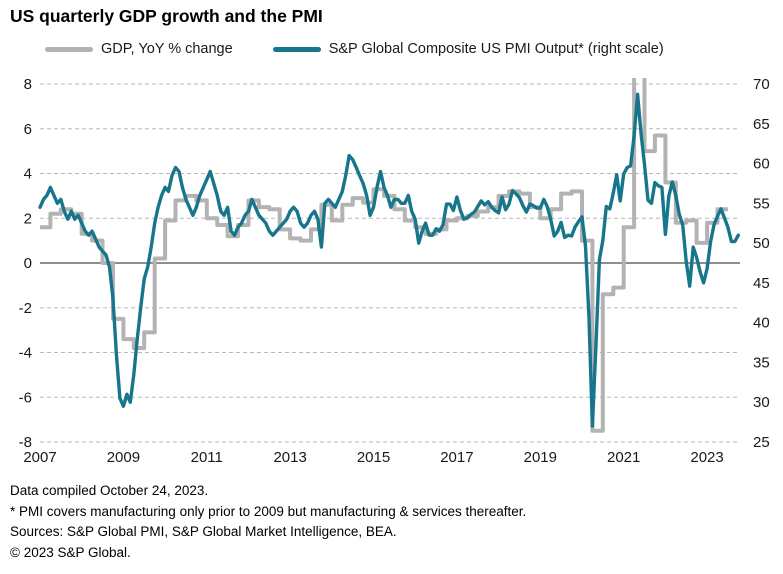  I want to click on right-axis-labels: 70 65 60 55 50 45 40 35 30 25, so click(761, 263).